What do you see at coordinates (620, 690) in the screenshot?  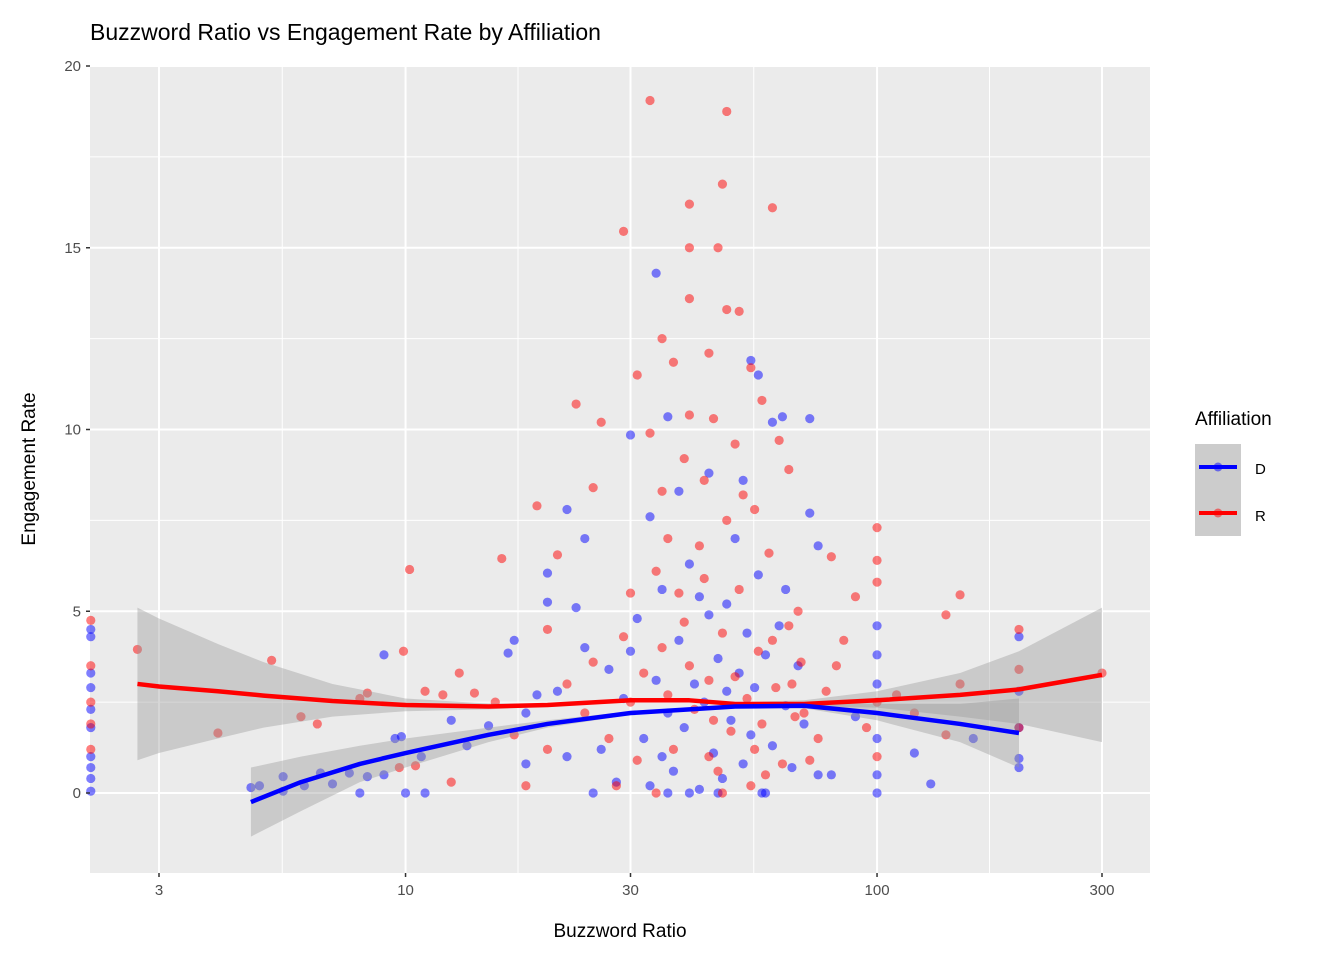 I see `smooth-line-r` at bounding box center [620, 690].